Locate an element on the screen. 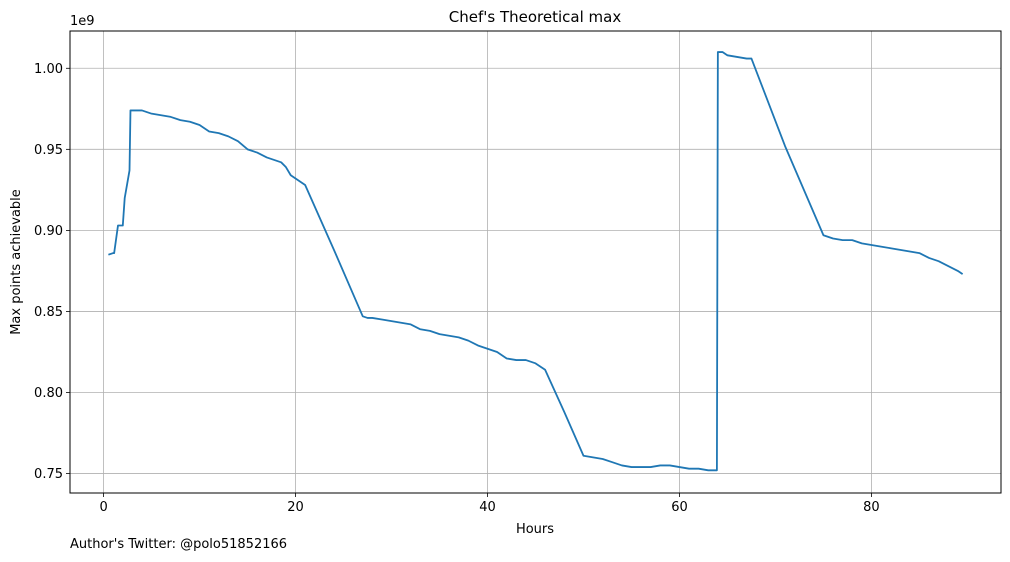 The height and width of the screenshot is (562, 1010). x-axis-label: Hours is located at coordinates (535, 529).